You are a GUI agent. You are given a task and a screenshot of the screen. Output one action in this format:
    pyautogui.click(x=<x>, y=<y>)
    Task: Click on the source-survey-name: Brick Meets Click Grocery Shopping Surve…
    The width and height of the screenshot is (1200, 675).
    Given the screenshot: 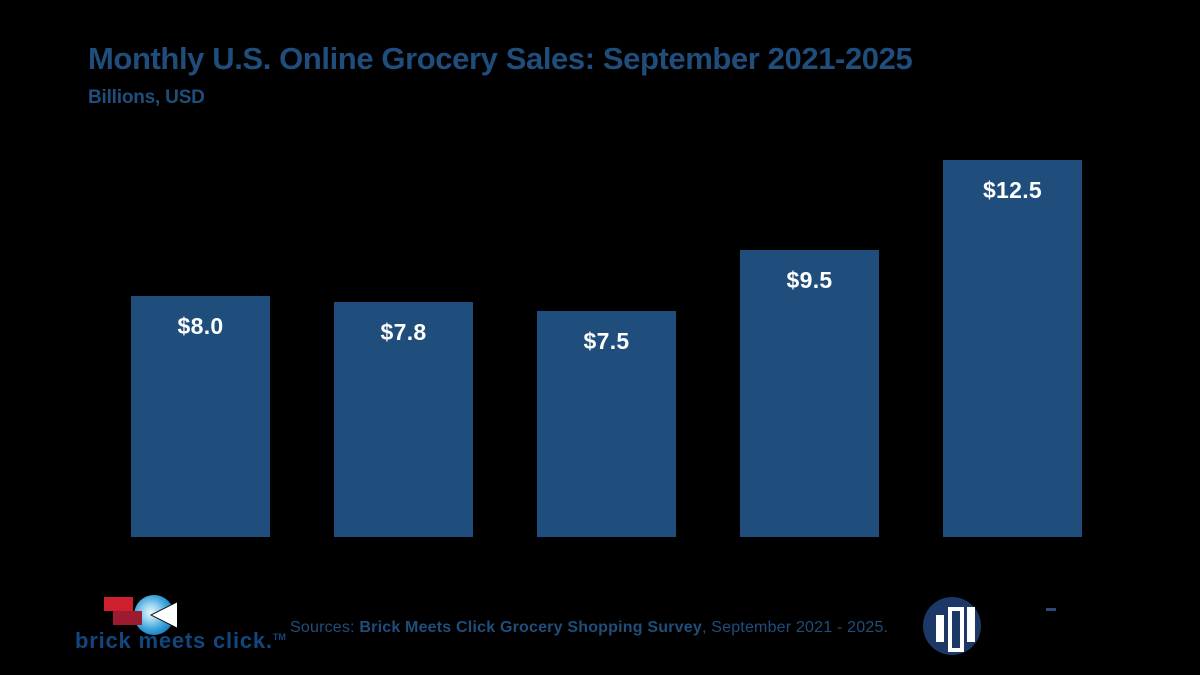 What is the action you would take?
    pyautogui.click(x=530, y=627)
    